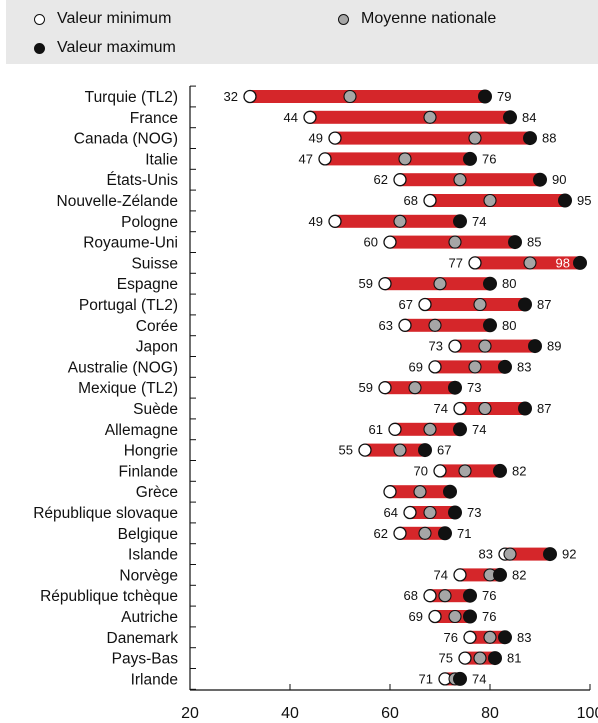 The width and height of the screenshot is (598, 723). Describe the element at coordinates (149, 222) in the screenshot. I see `country-label: Pologne` at that location.